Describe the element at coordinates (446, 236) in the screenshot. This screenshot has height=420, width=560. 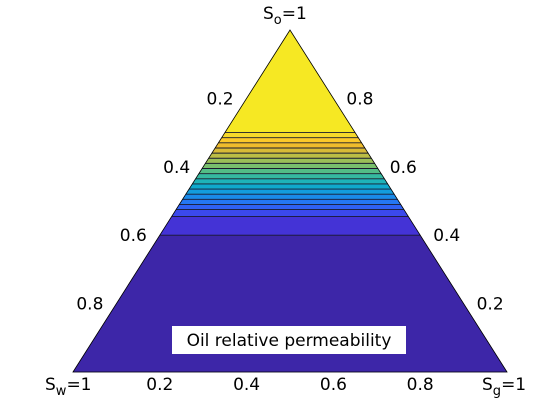
I see `right-tick-label: 0.4` at that location.